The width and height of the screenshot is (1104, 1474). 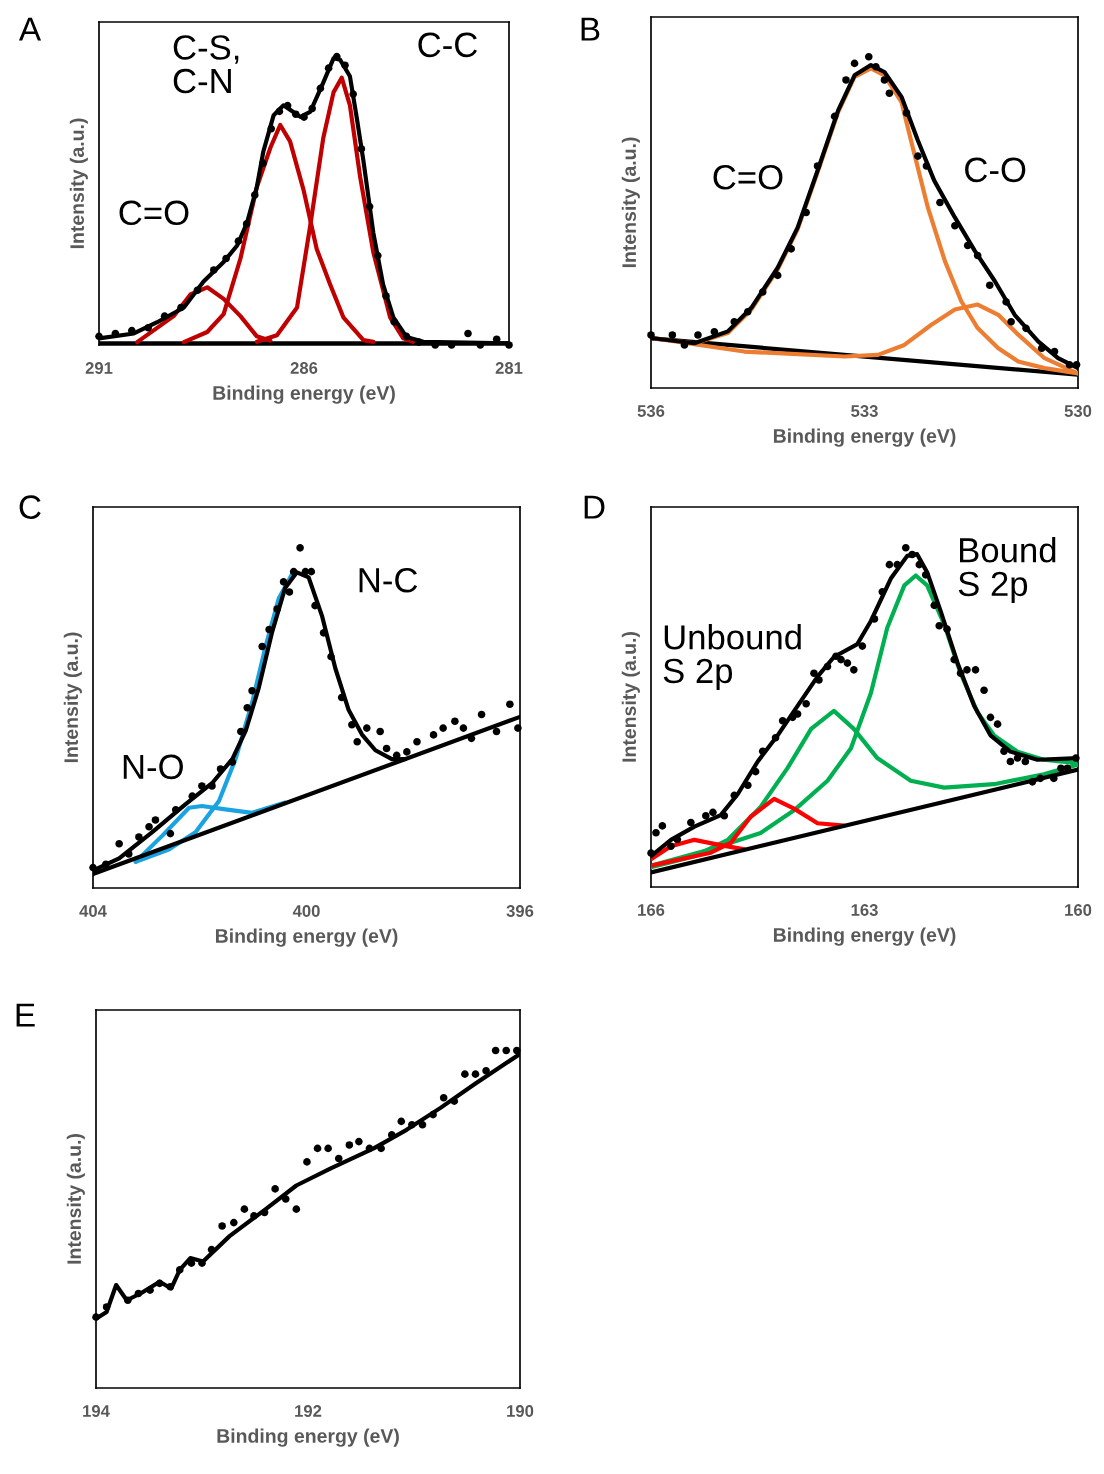 I want to click on x-tick-label: 163, so click(x=864, y=910).